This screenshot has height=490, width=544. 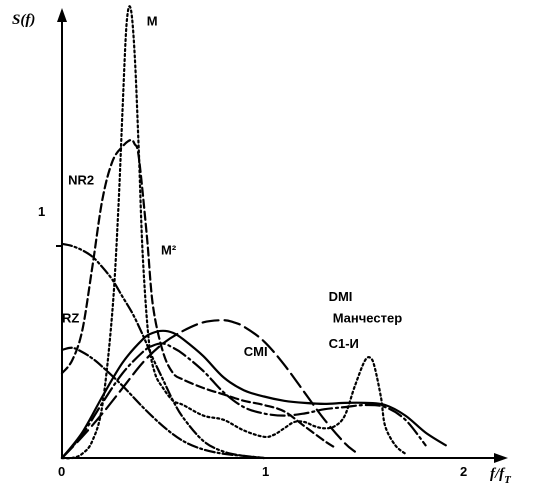 What do you see at coordinates (344, 343) in the screenshot?
I see `label-c1i: C1-И` at bounding box center [344, 343].